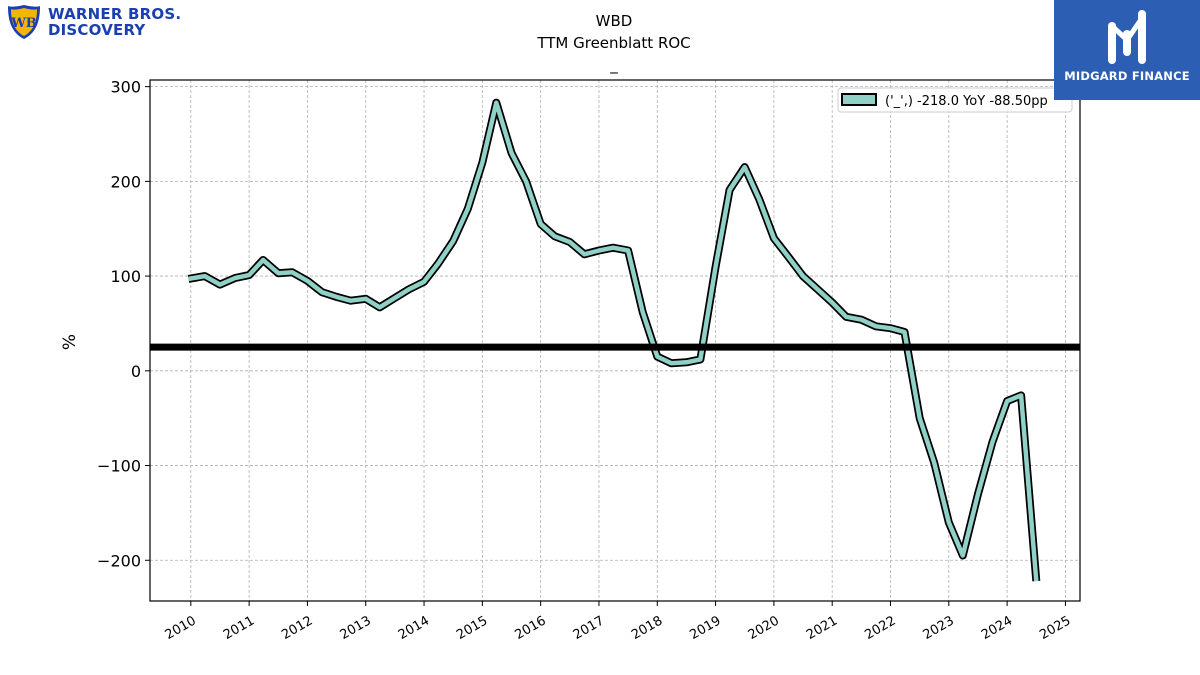 This screenshot has height=675, width=1200. Describe the element at coordinates (764, 628) in the screenshot. I see `x-tick-label: 2020` at that location.